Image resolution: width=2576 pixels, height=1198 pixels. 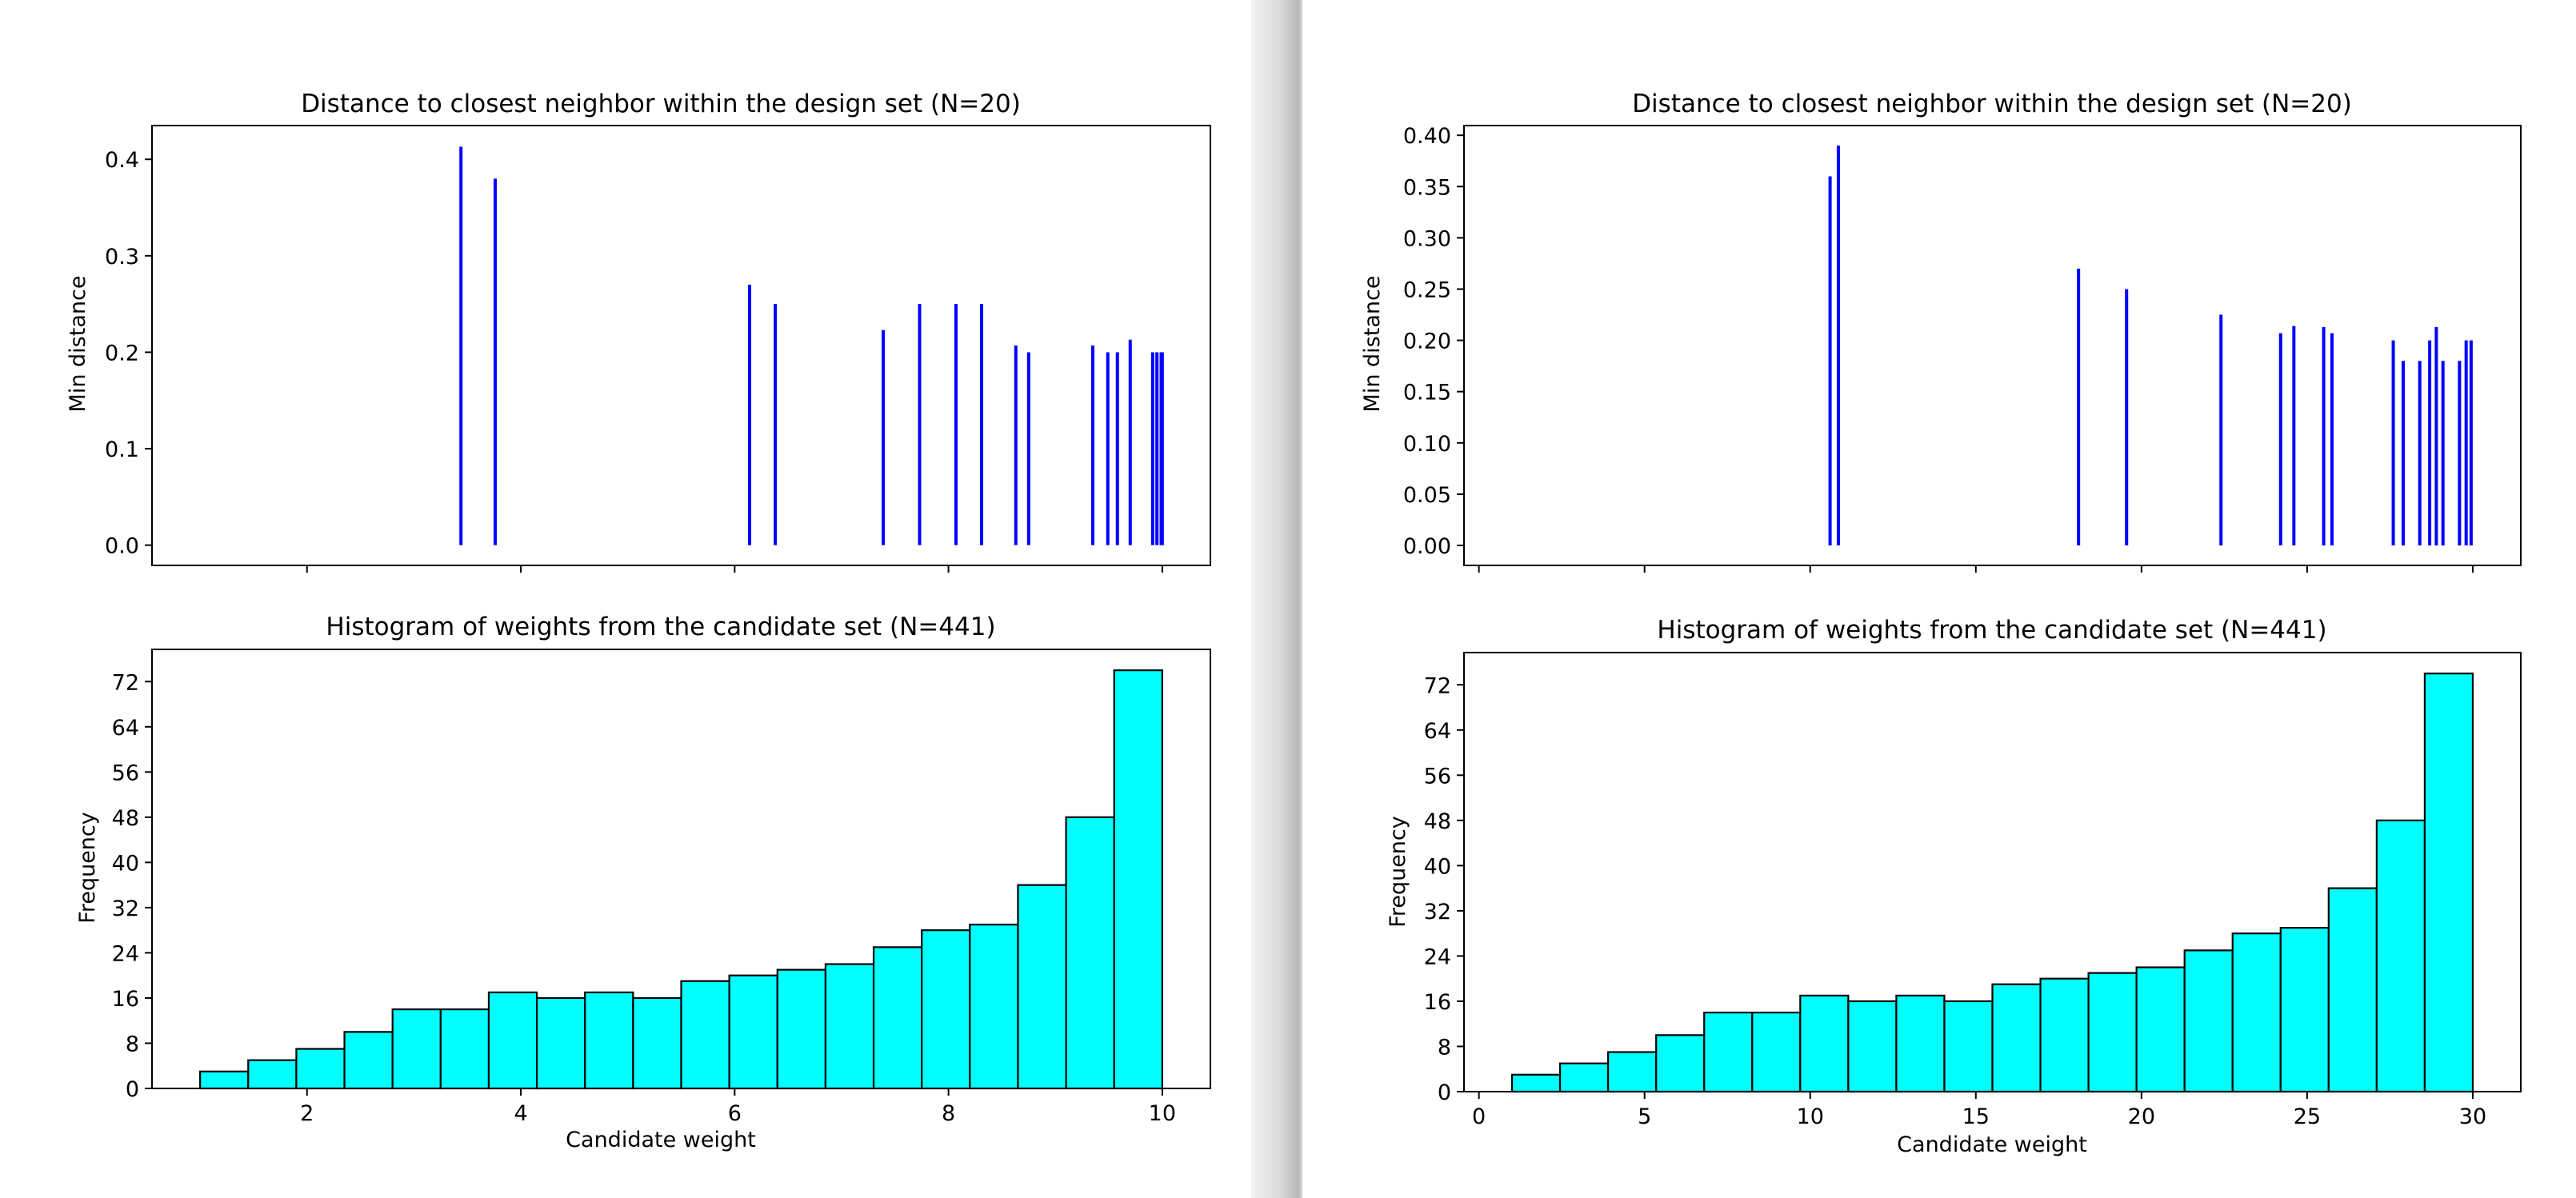 I want to click on left-histogram-ylabel: Frequency, so click(x=87, y=868).